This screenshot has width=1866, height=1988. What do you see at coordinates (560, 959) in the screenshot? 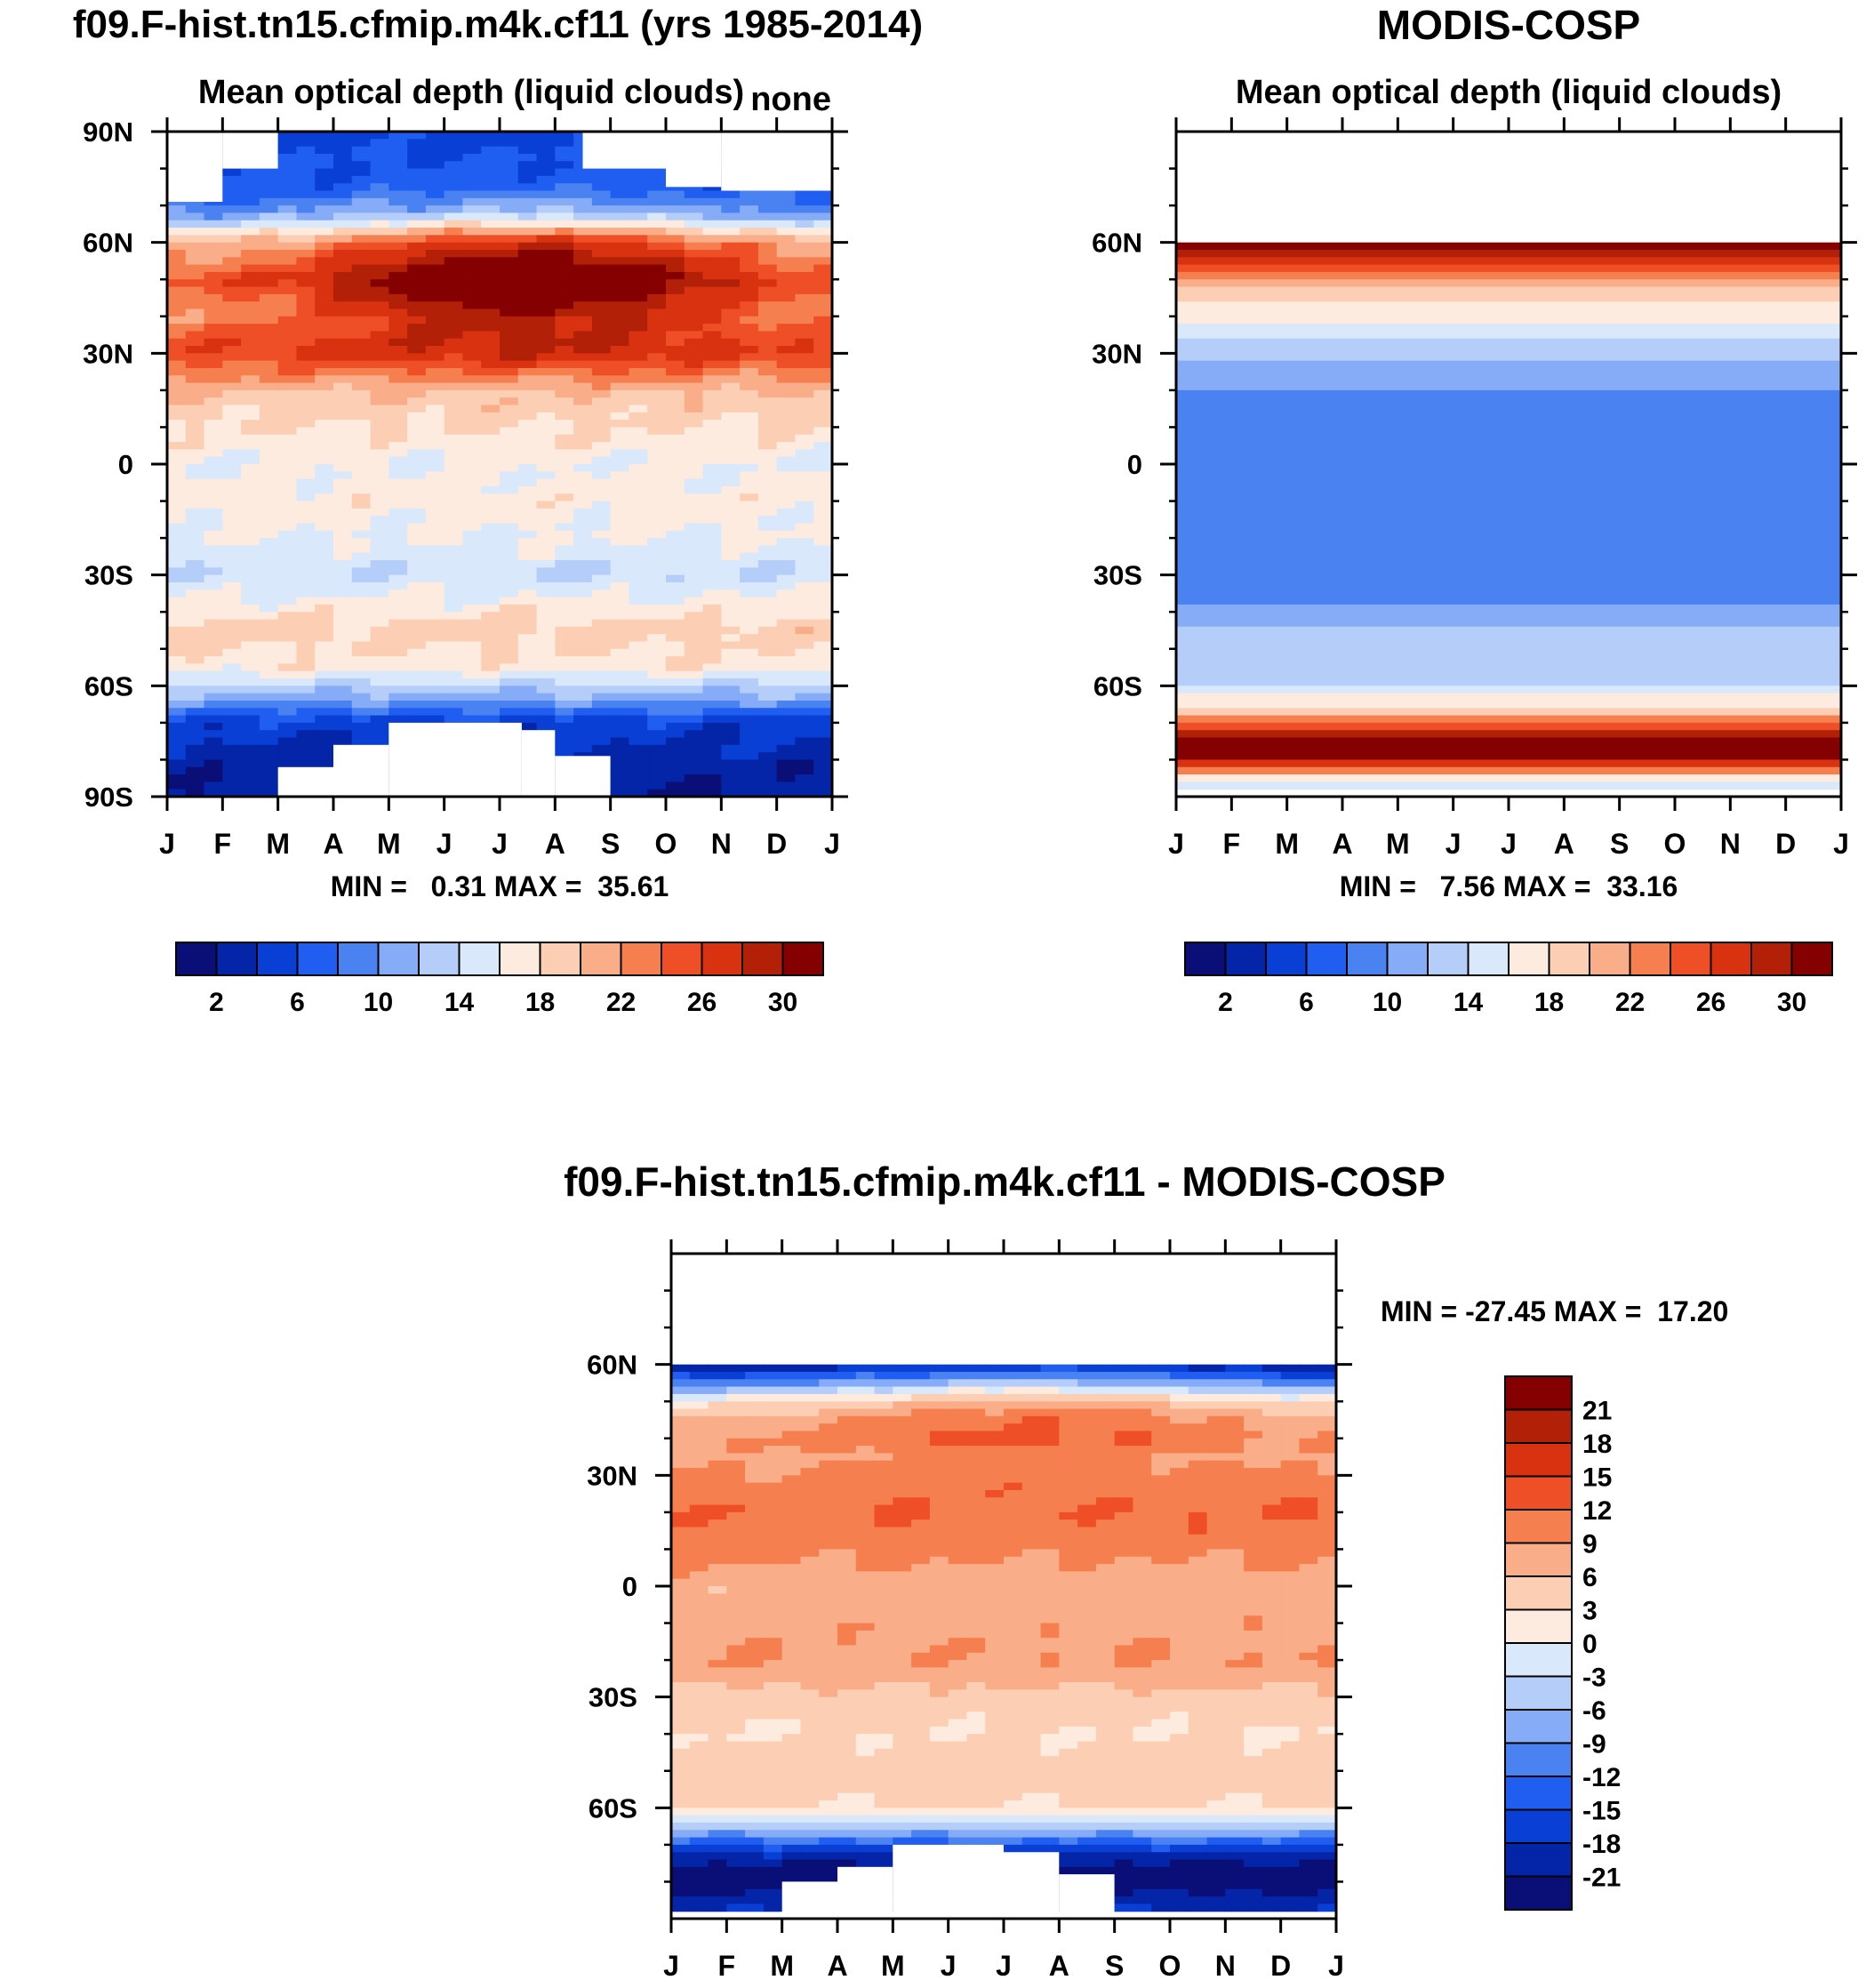
I see `colorbar-swatch` at bounding box center [560, 959].